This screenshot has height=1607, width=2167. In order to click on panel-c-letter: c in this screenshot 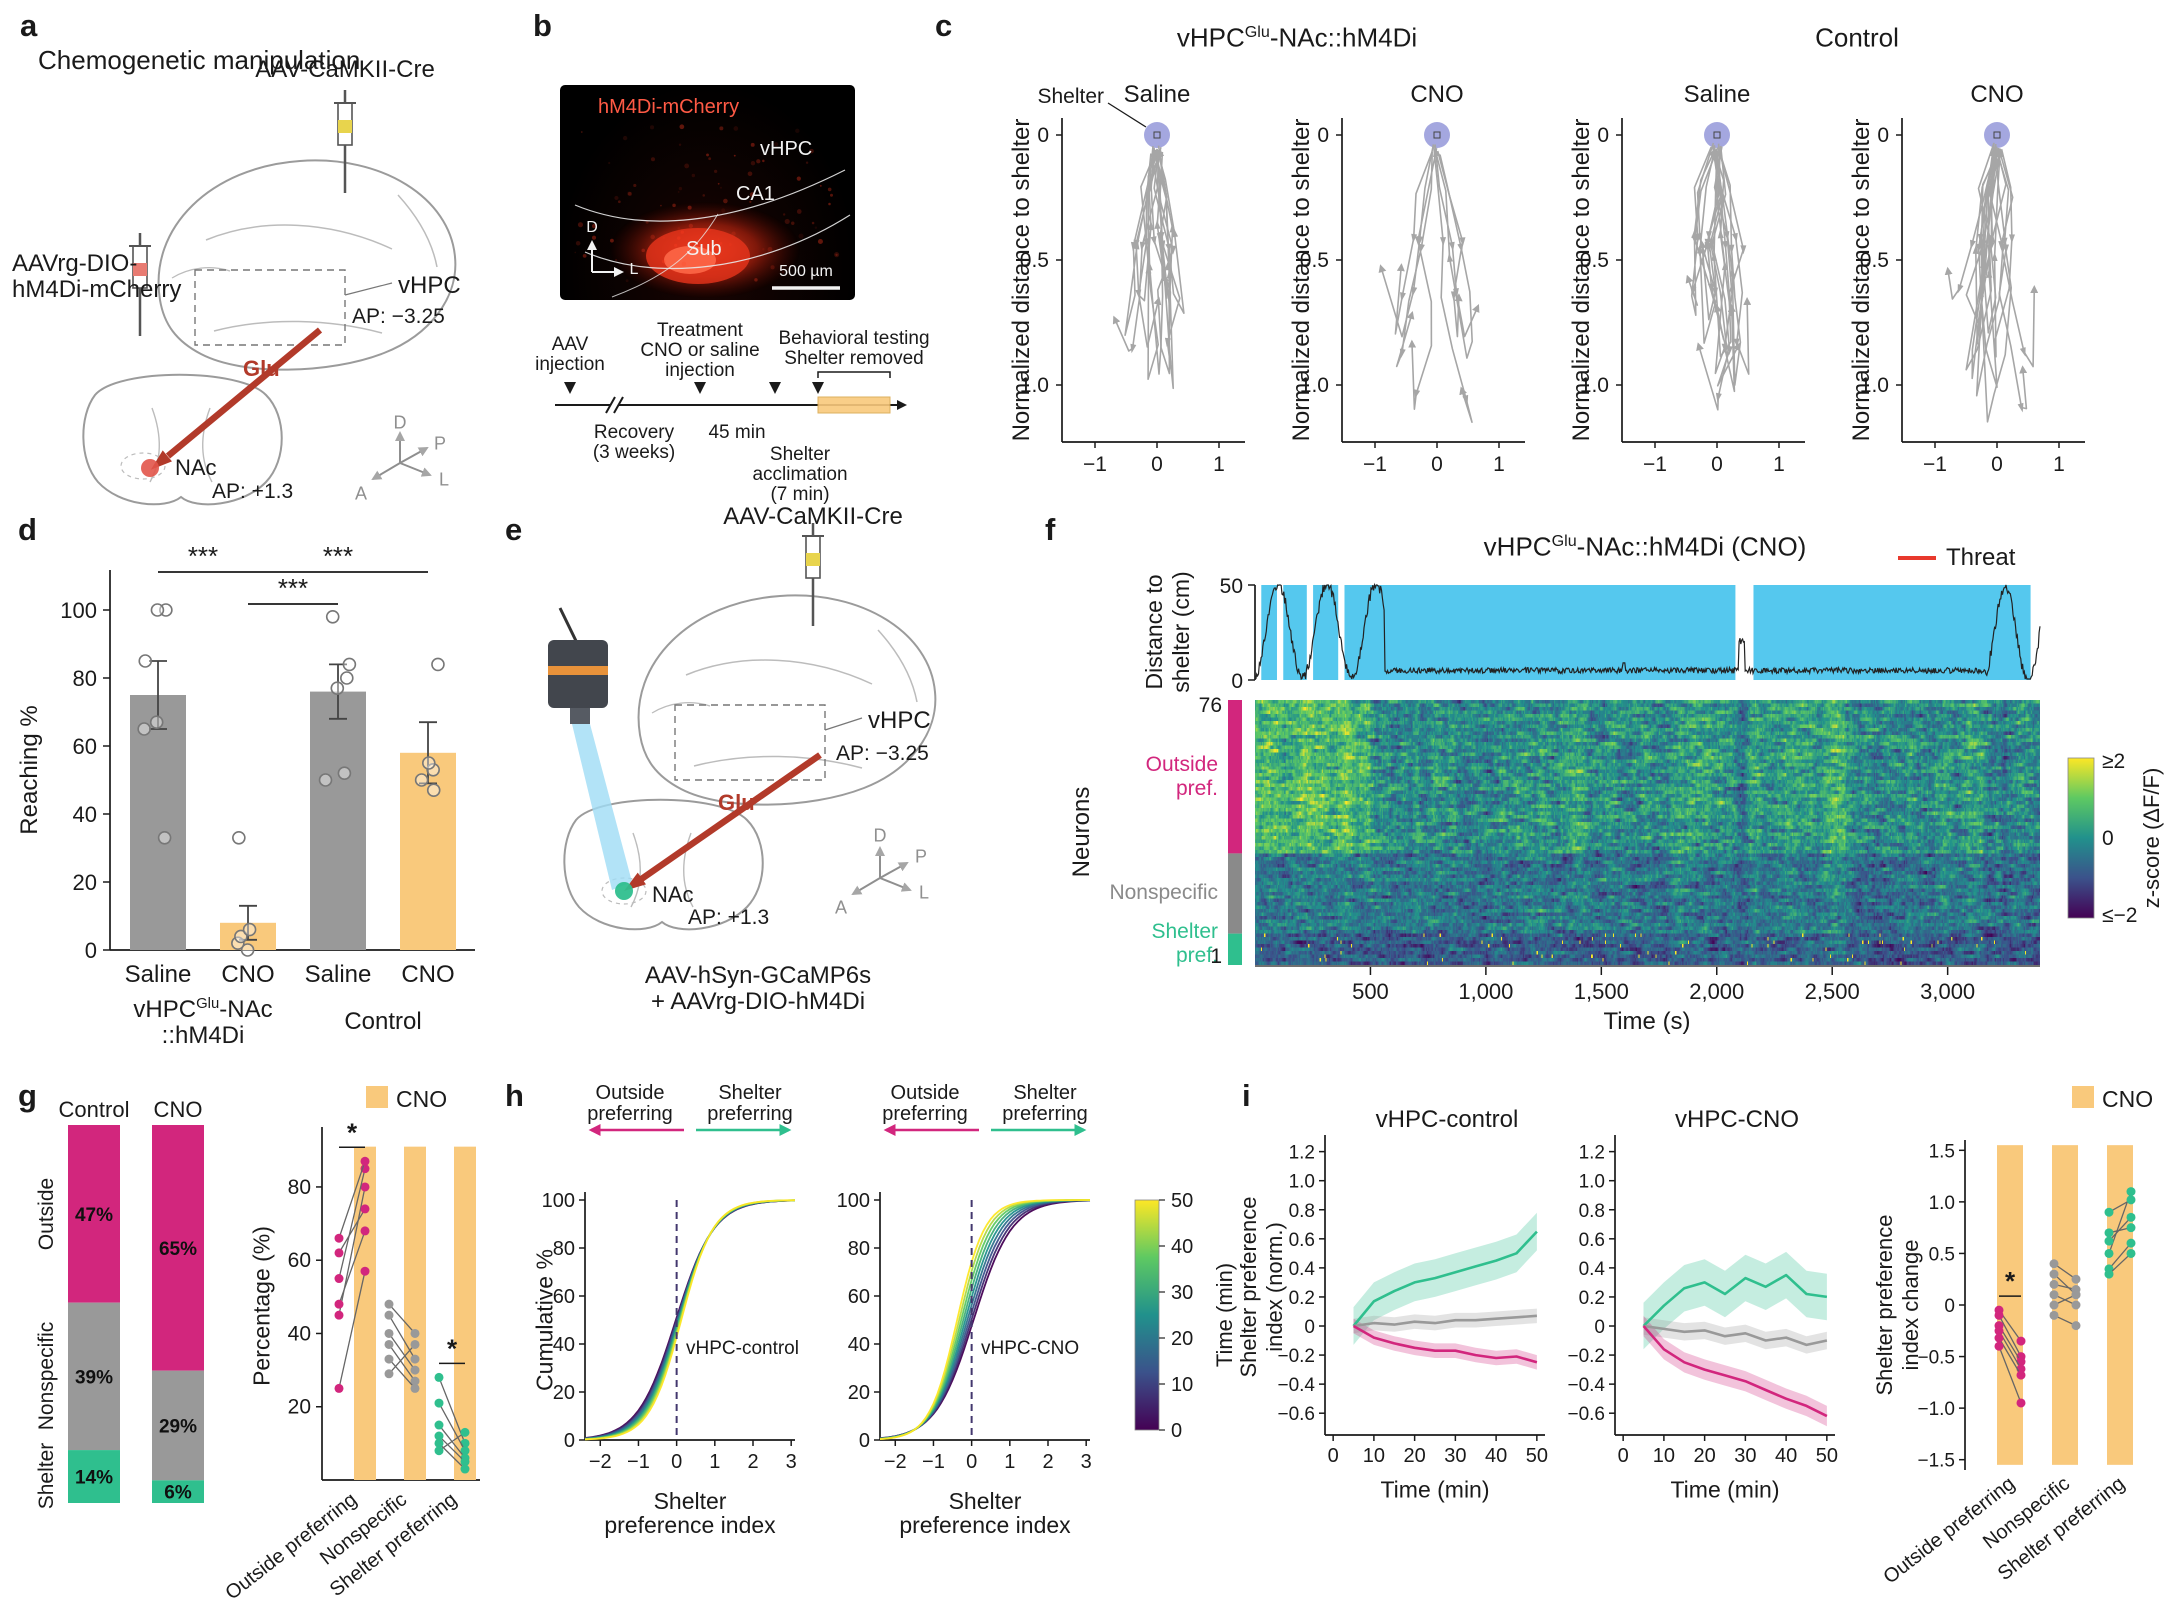, I will do `click(944, 25)`.